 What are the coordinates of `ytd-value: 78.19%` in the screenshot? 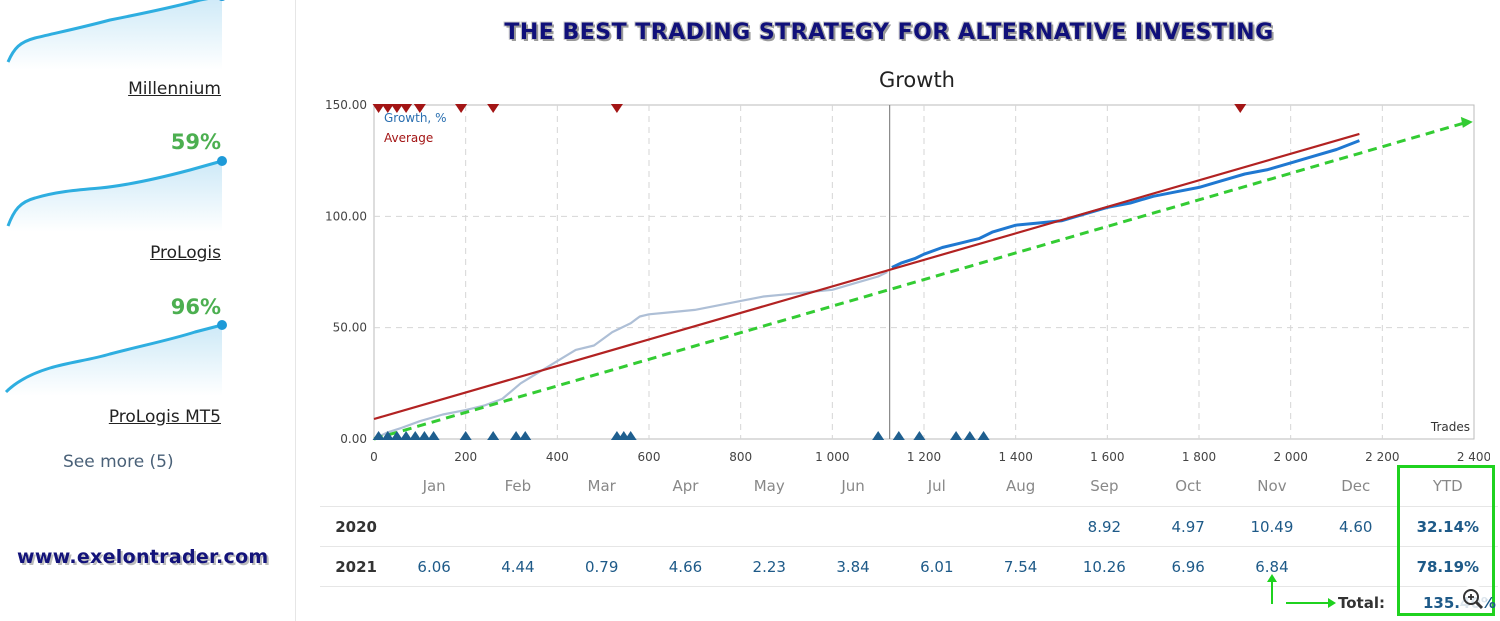 It's located at (1447, 566).